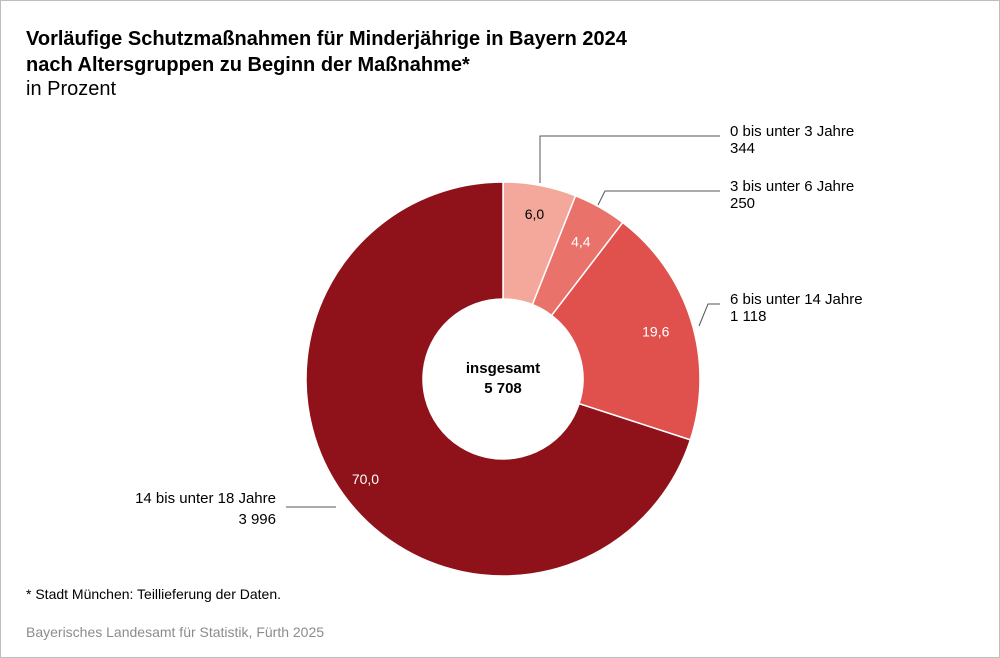 This screenshot has height=658, width=1000. Describe the element at coordinates (748, 316) in the screenshot. I see `slice-count-label-3: 1 118` at that location.